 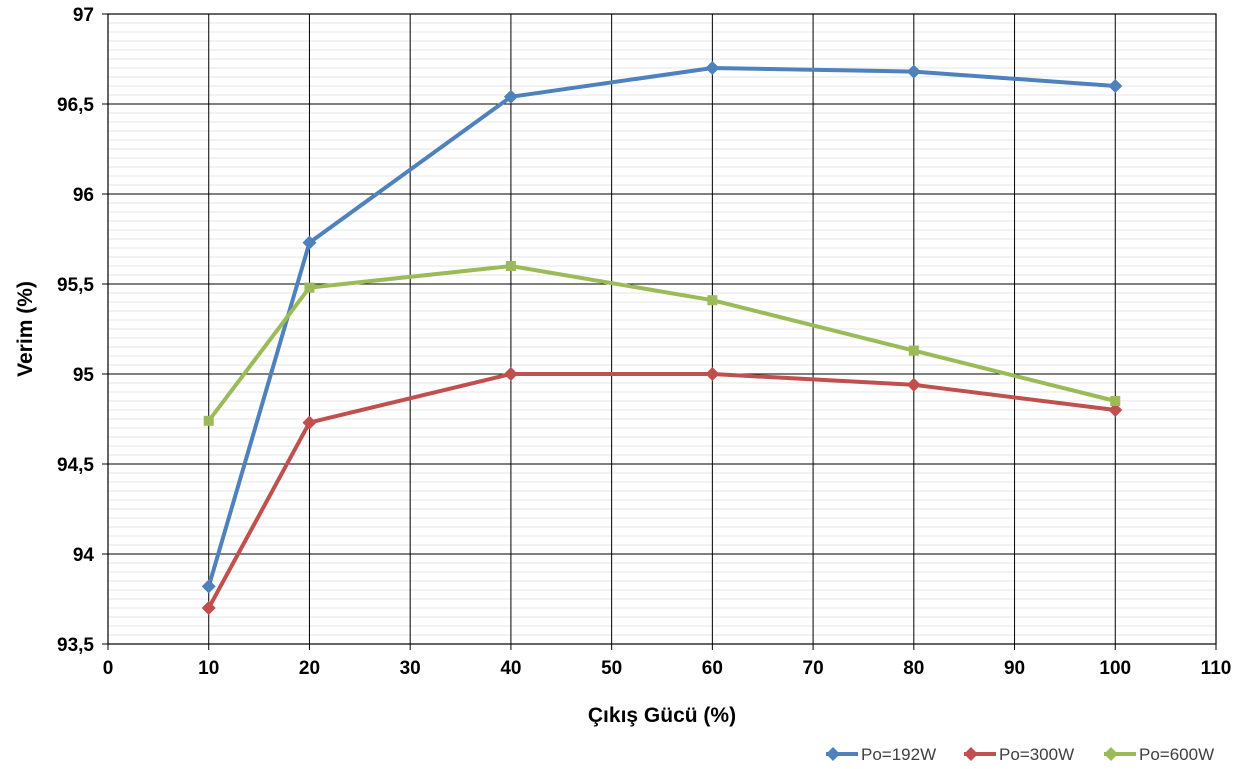 I want to click on x-tick-label: 110, so click(x=1216, y=668).